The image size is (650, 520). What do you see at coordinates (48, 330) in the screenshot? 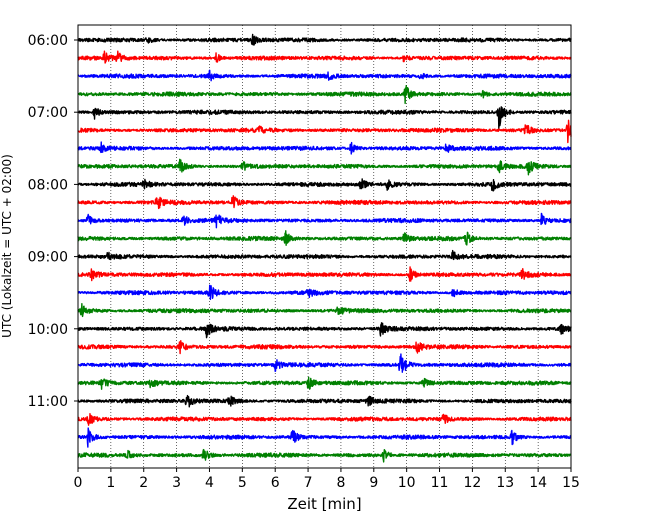
I see `y-tick-label: 10:00` at bounding box center [48, 330].